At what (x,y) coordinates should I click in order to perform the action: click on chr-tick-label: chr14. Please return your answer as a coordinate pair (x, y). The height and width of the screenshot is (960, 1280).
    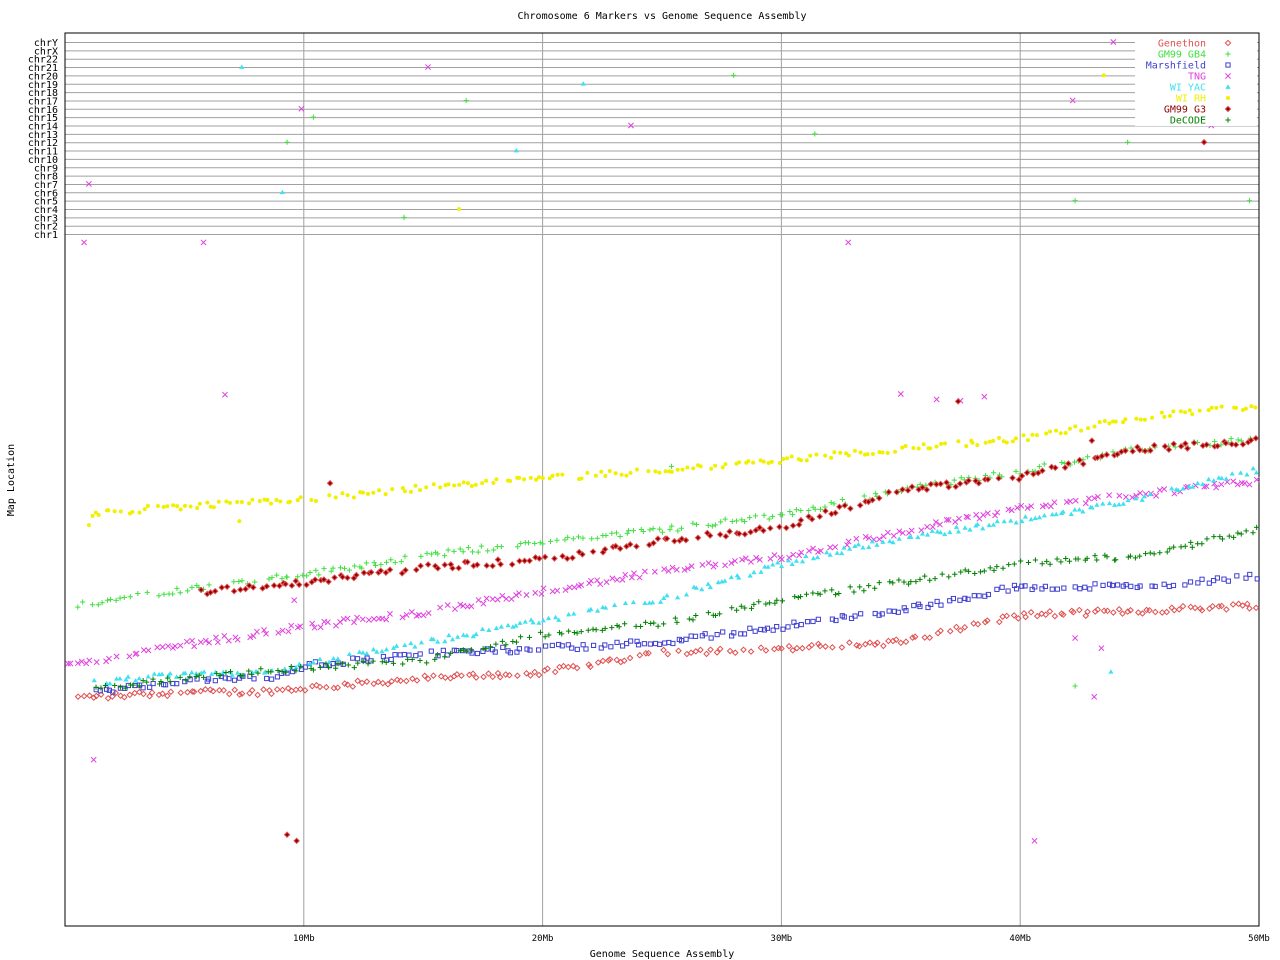
    Looking at the image, I should click on (43, 127).